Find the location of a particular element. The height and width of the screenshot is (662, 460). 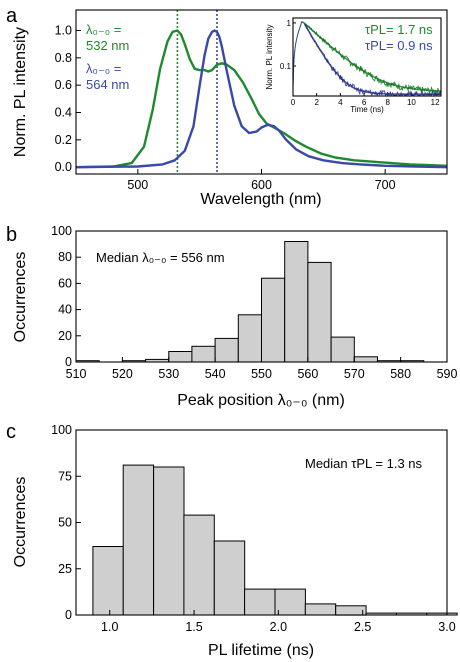

panel-b-label: b is located at coordinates (11, 235).